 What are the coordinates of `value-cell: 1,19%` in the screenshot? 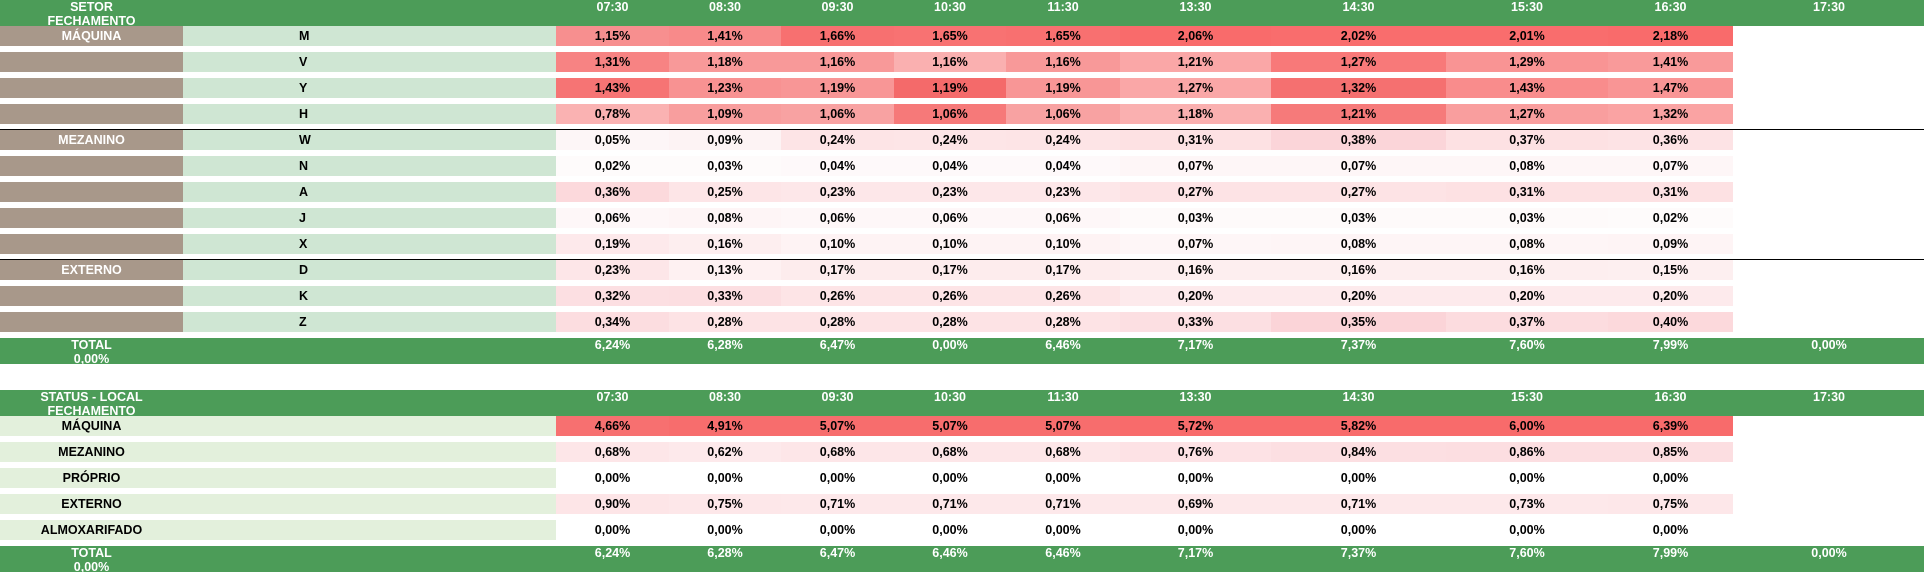 It's located at (837, 88).